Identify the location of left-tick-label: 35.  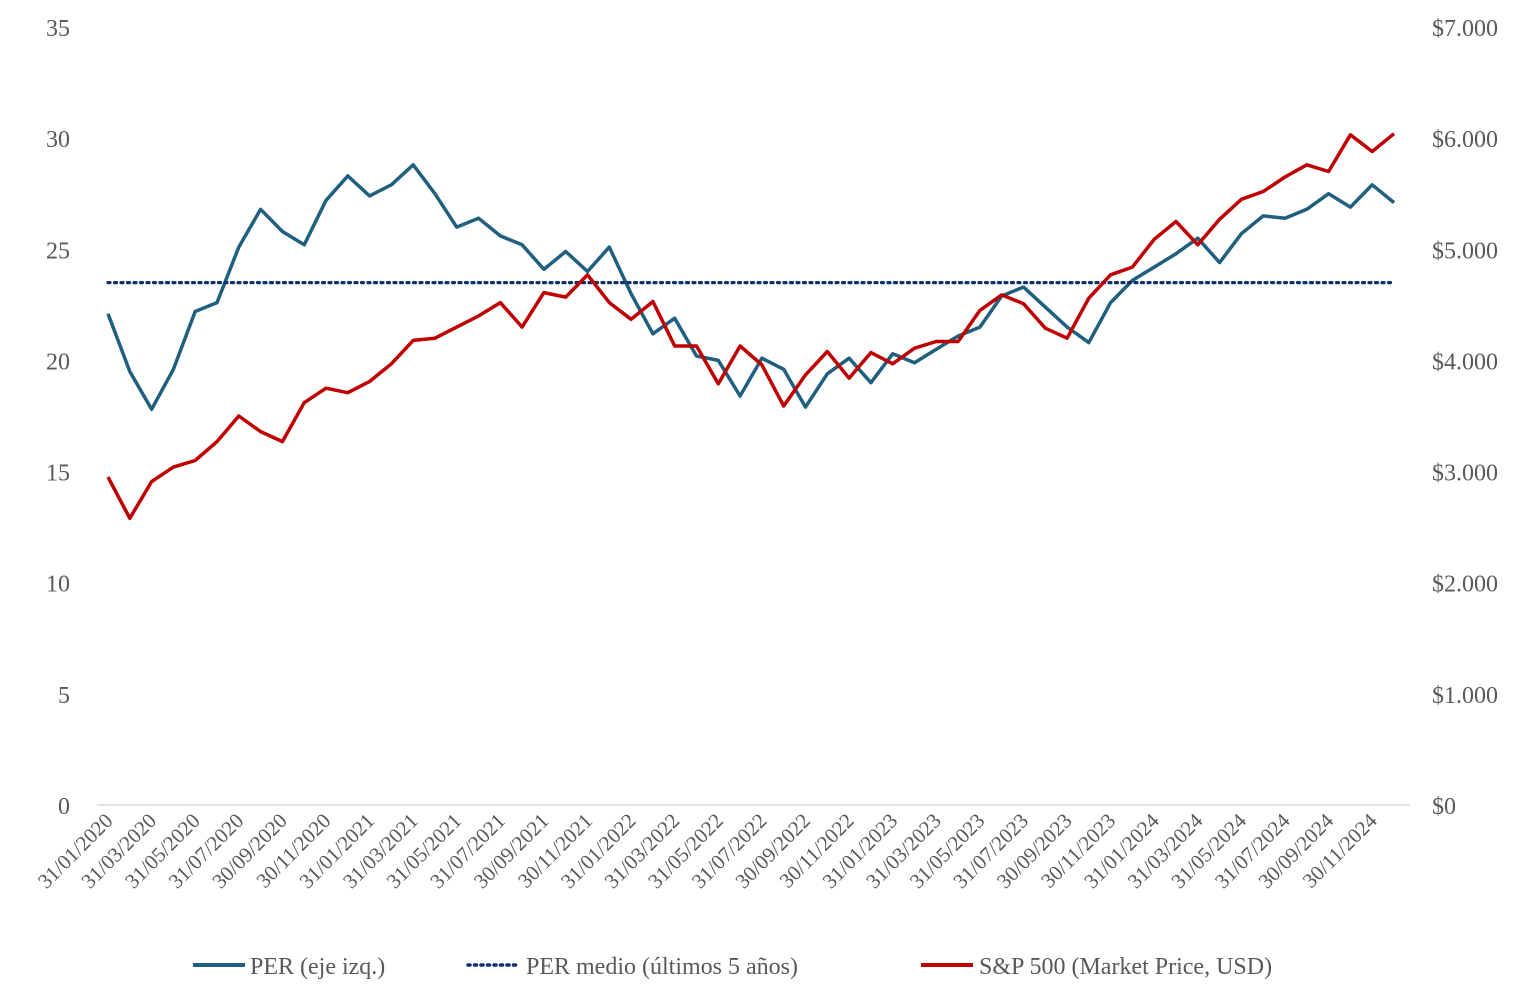
(58, 29).